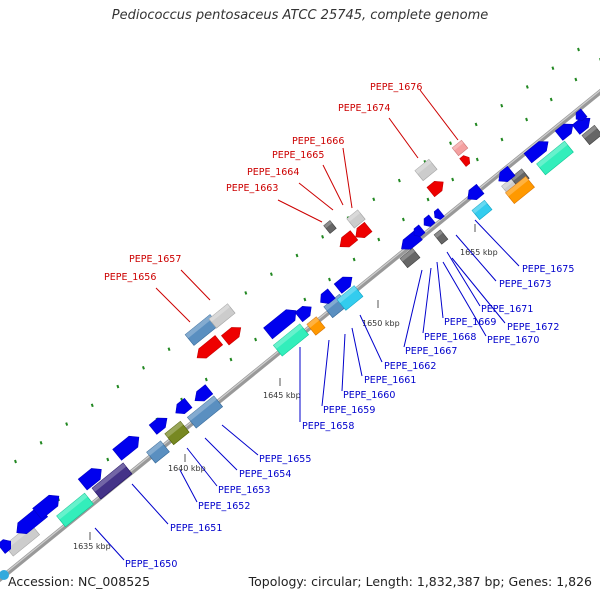  What do you see at coordinates (252, 188) in the screenshot?
I see `gene-label-upper: PEPE_1663` at bounding box center [252, 188].